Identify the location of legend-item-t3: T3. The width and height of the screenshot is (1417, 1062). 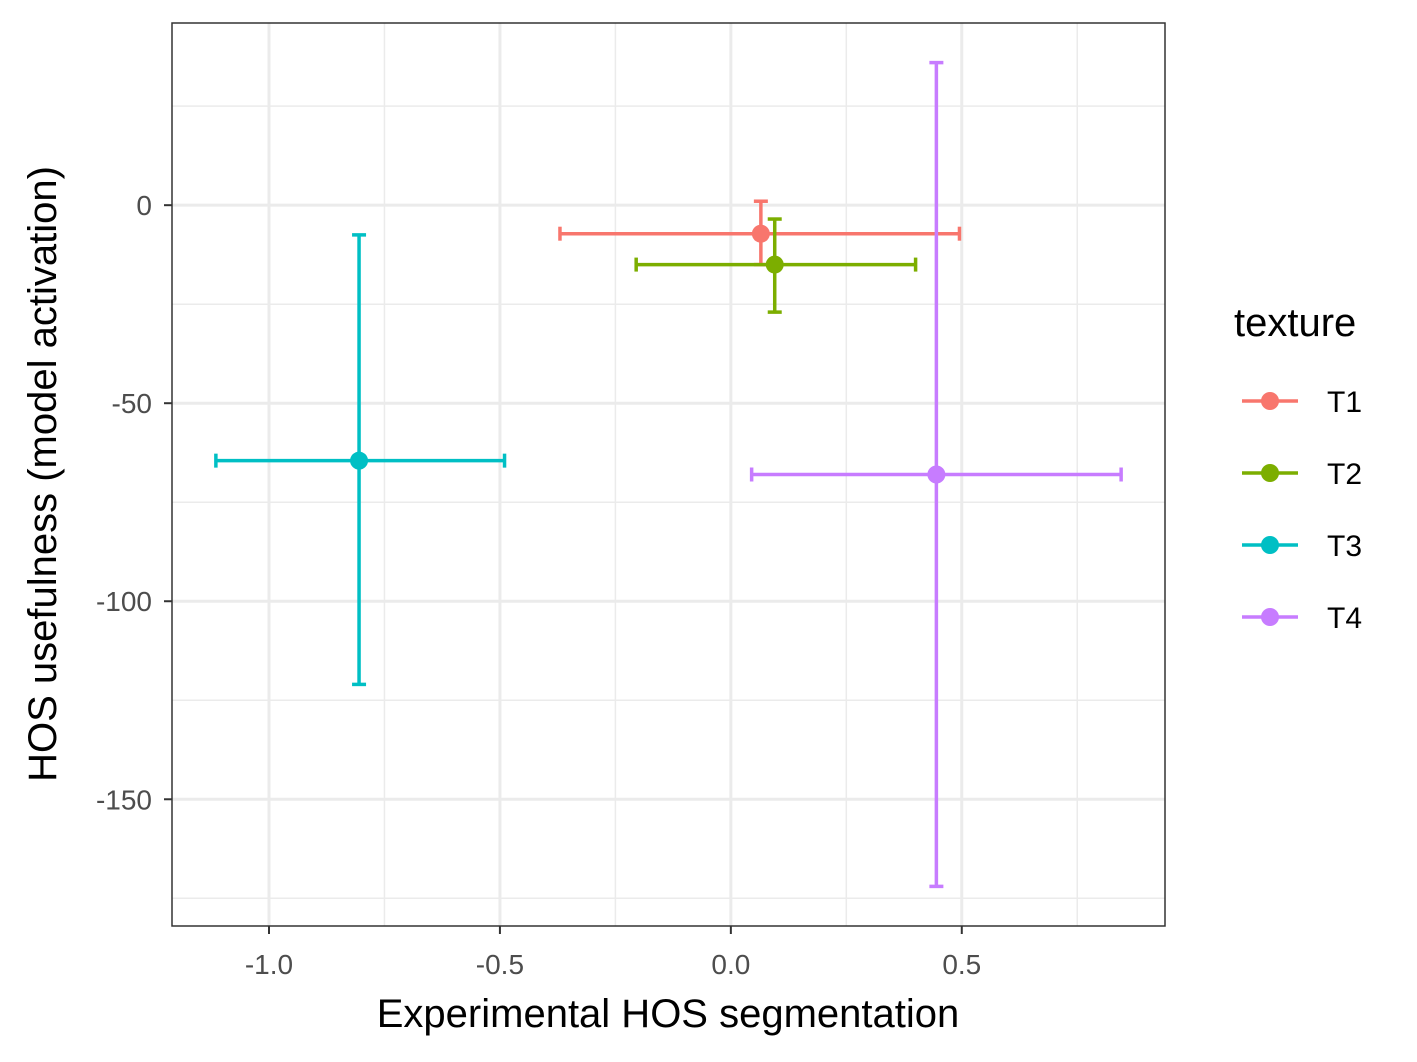
(1302, 546).